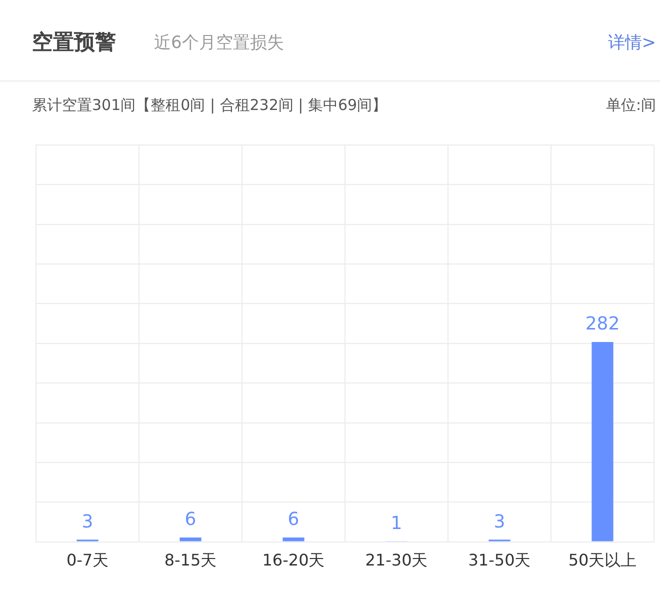 This screenshot has height=589, width=660. I want to click on x-tick-label: 21-30天, so click(396, 560).